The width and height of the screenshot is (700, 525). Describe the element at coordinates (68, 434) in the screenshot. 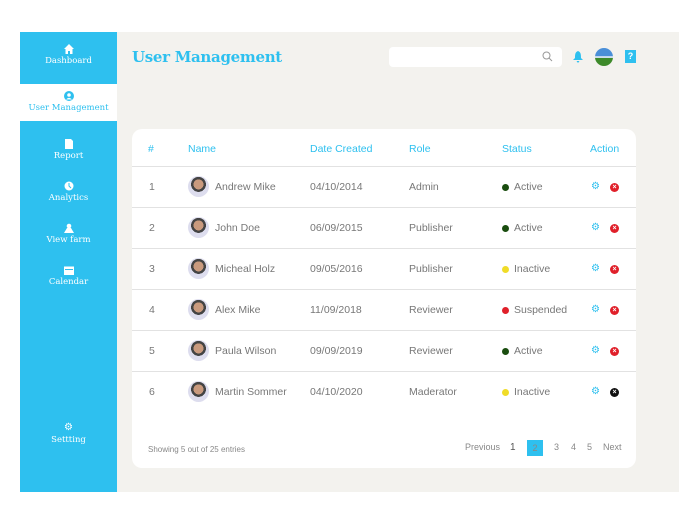

I see `sidebar-item-settings: ⚙ Settting` at that location.